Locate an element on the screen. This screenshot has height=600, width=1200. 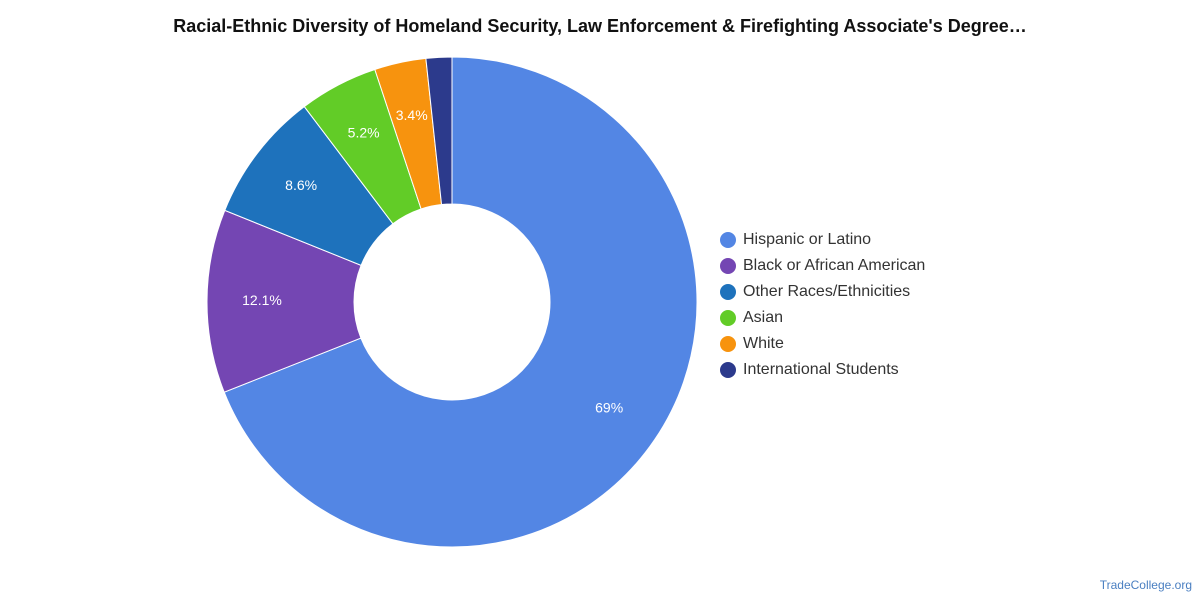
slice-international-students is located at coordinates (439, 131).